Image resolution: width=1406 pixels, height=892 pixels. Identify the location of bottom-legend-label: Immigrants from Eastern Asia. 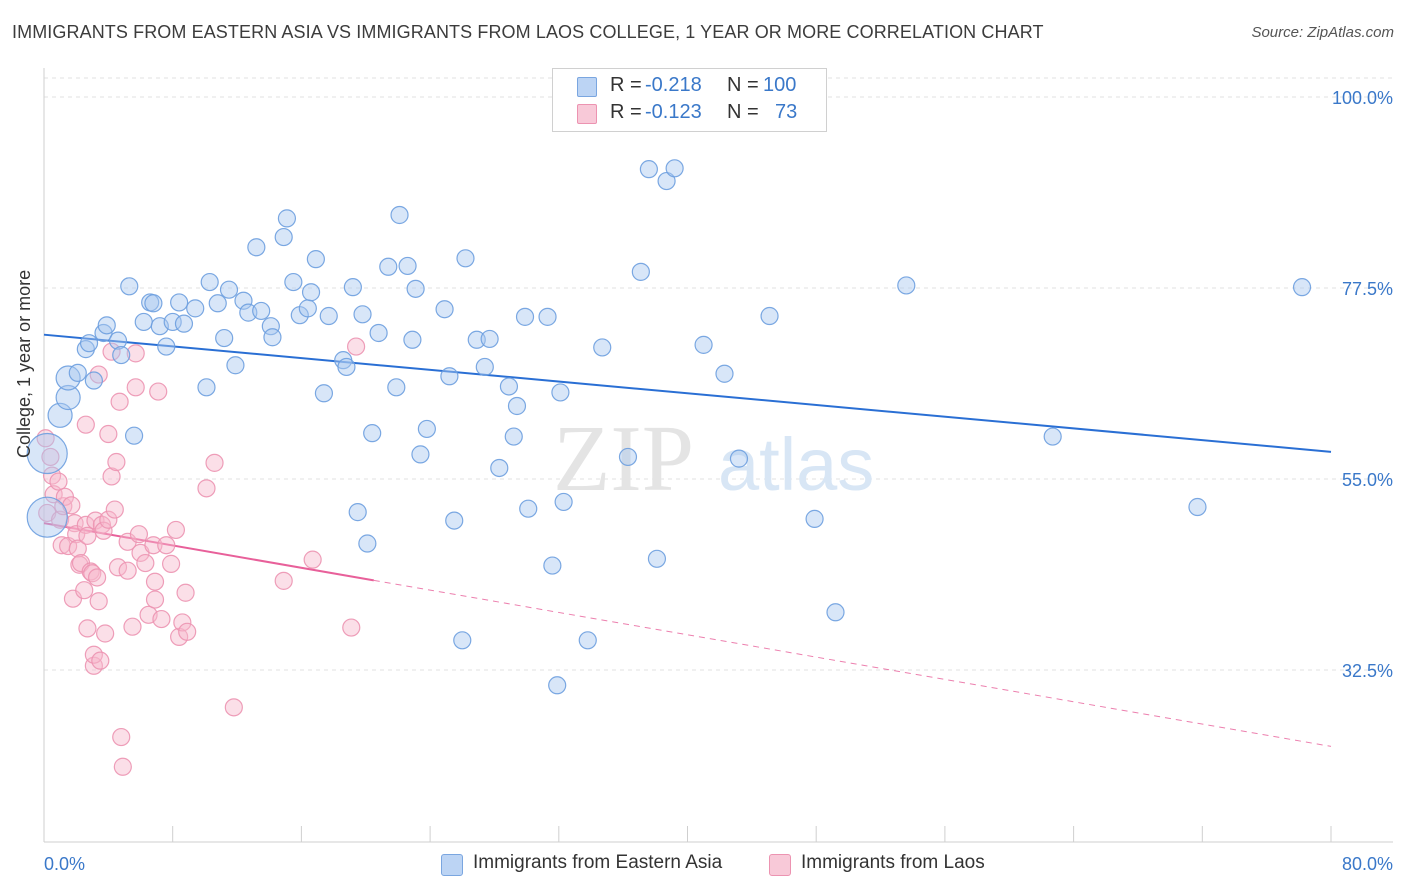
(598, 862).